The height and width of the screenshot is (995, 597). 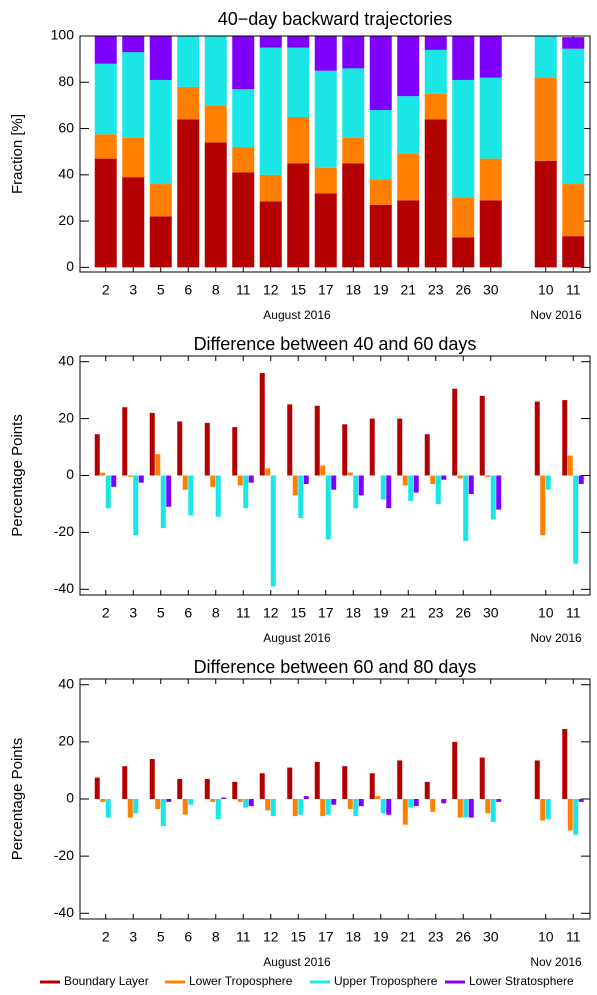 What do you see at coordinates (335, 344) in the screenshot?
I see `chart-title: Difference between 40 and 60 days` at bounding box center [335, 344].